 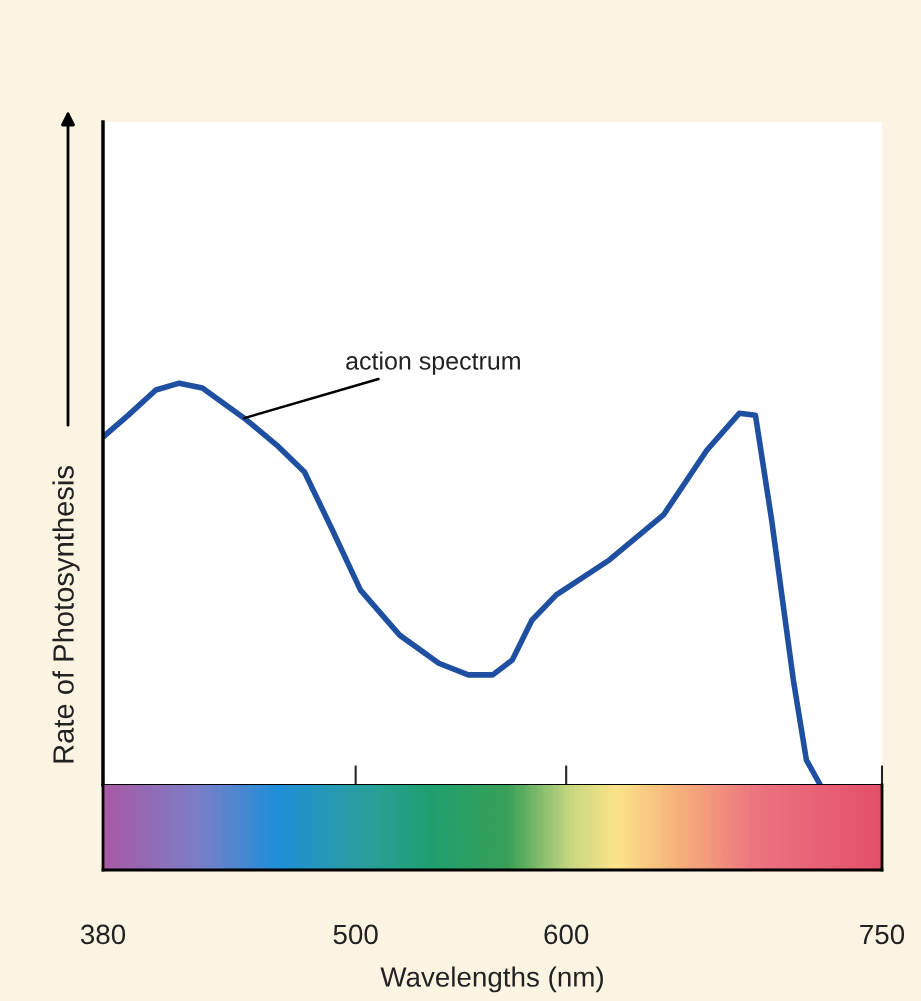 What do you see at coordinates (566, 934) in the screenshot?
I see `x-tick-label: 600` at bounding box center [566, 934].